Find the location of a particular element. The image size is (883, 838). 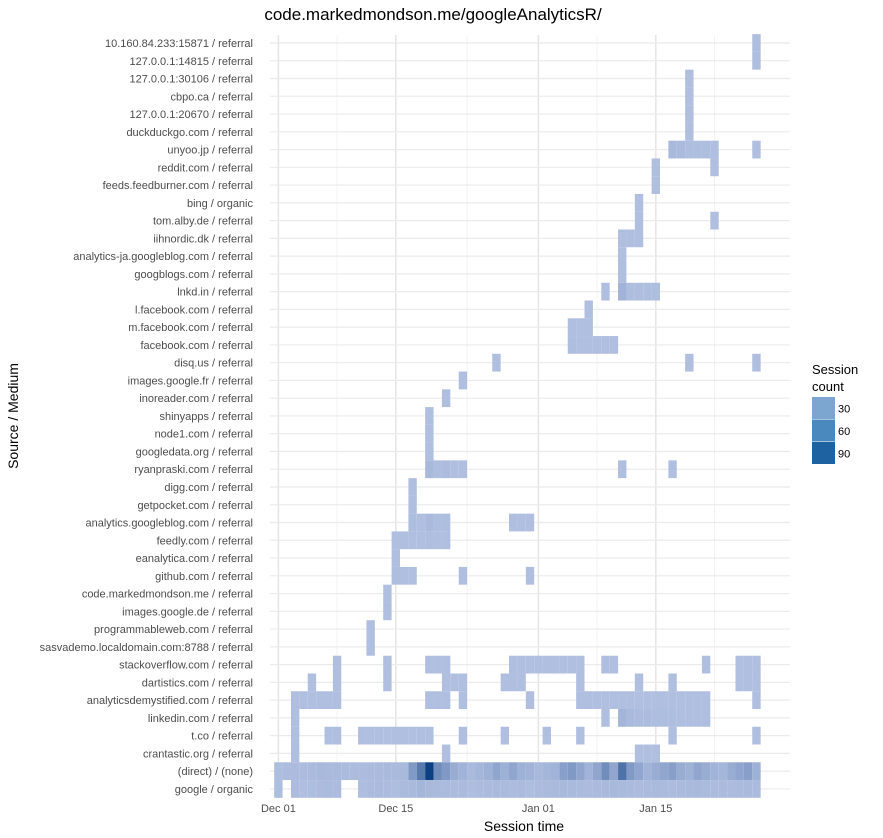

y-tick-label: node1.com / referral is located at coordinates (204, 435).